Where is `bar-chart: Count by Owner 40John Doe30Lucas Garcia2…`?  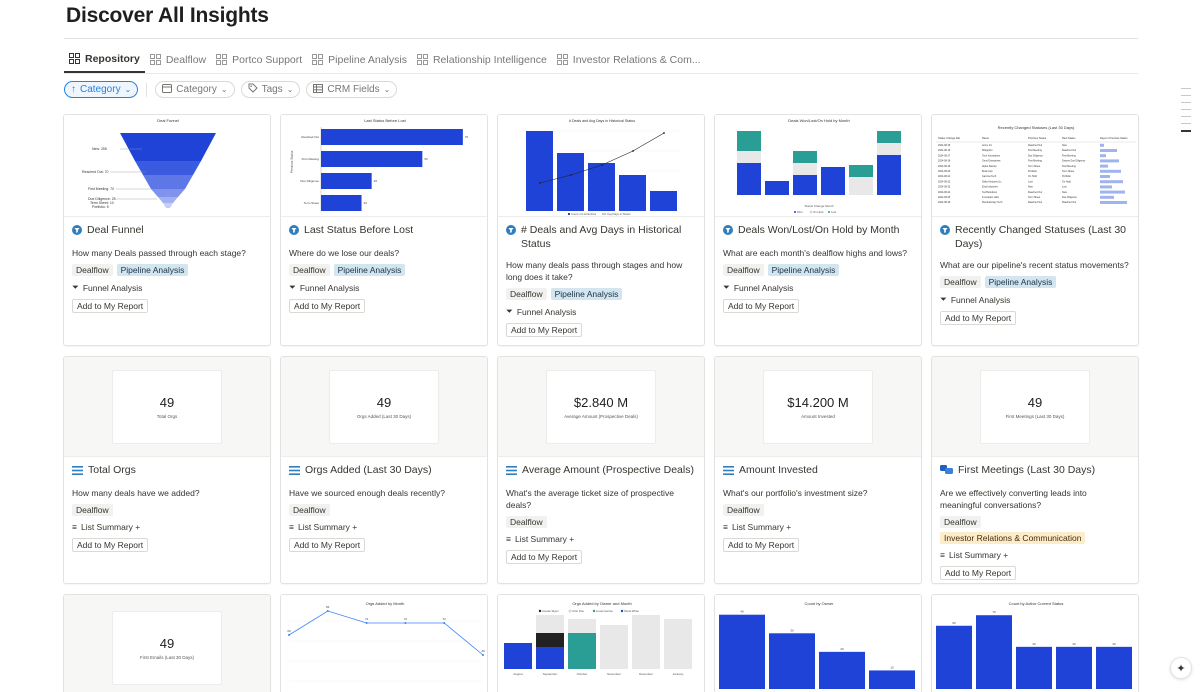 bar-chart: Count by Owner 40John Doe30Lucas Garcia2… is located at coordinates (817, 645).